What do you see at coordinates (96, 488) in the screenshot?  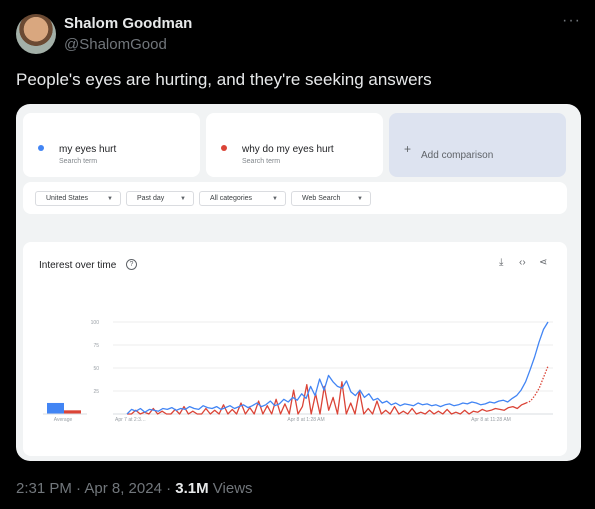 I see `timestamp: 2:31 PM · Apr 8, 2024 ·` at bounding box center [96, 488].